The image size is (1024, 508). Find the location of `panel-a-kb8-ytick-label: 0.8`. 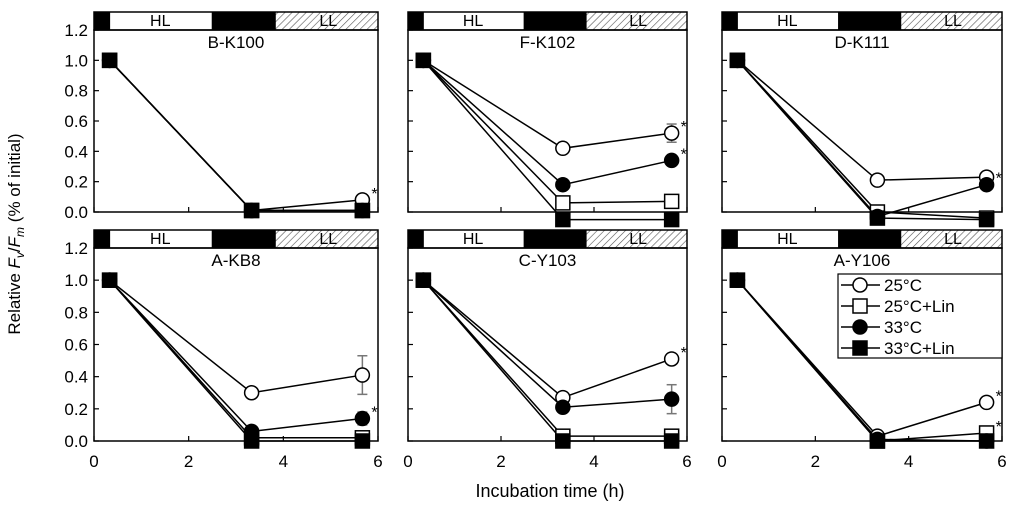

panel-a-kb8-ytick-label: 0.8 is located at coordinates (76, 312).